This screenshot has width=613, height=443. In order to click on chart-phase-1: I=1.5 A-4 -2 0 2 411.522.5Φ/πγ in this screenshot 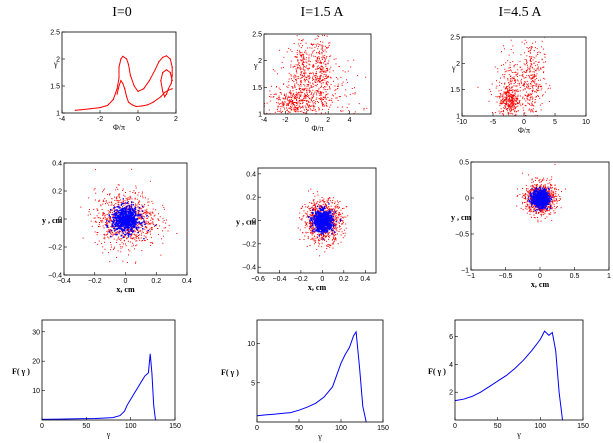, I will do `click(312, 69)`.